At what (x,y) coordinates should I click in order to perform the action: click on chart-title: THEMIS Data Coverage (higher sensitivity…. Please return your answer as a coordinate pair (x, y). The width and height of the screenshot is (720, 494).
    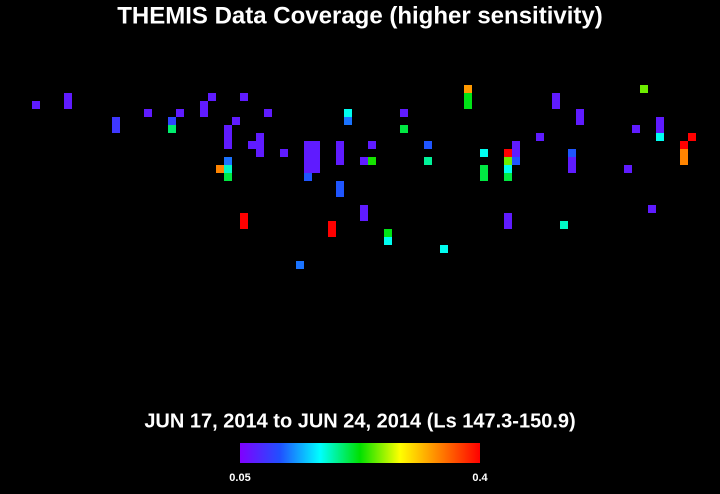
    Looking at the image, I should click on (359, 15).